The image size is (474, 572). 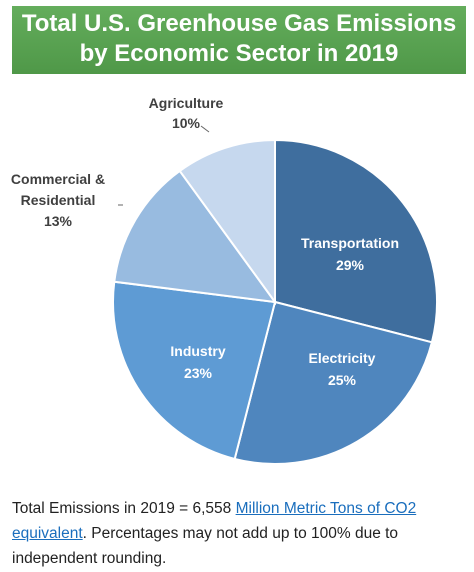 What do you see at coordinates (58, 200) in the screenshot?
I see `slice-label-3: Commercial & Residential 13%` at bounding box center [58, 200].